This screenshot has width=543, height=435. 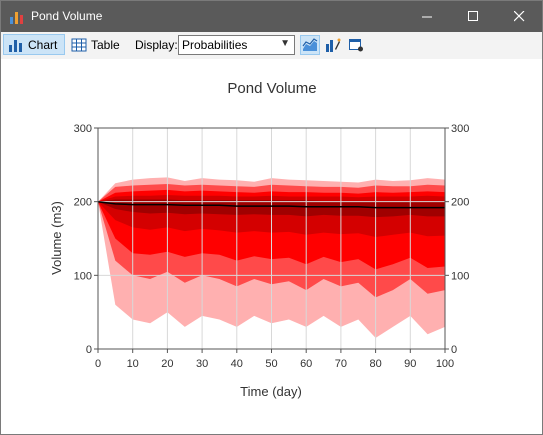 I want to click on x-tick-label: 30, so click(x=202, y=364).